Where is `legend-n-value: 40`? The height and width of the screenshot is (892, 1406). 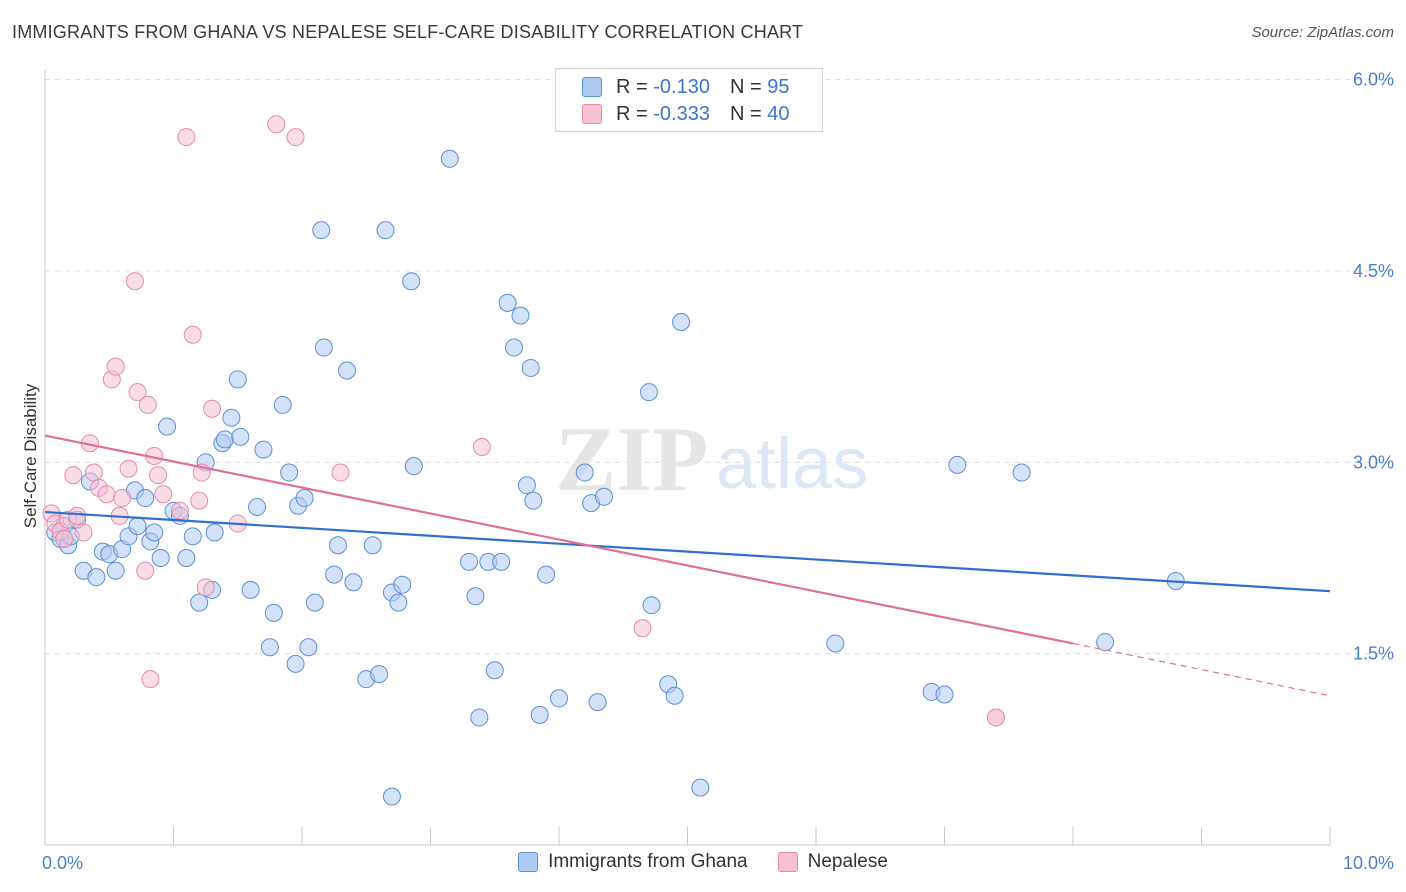
legend-n-value: 40 is located at coordinates (778, 113).